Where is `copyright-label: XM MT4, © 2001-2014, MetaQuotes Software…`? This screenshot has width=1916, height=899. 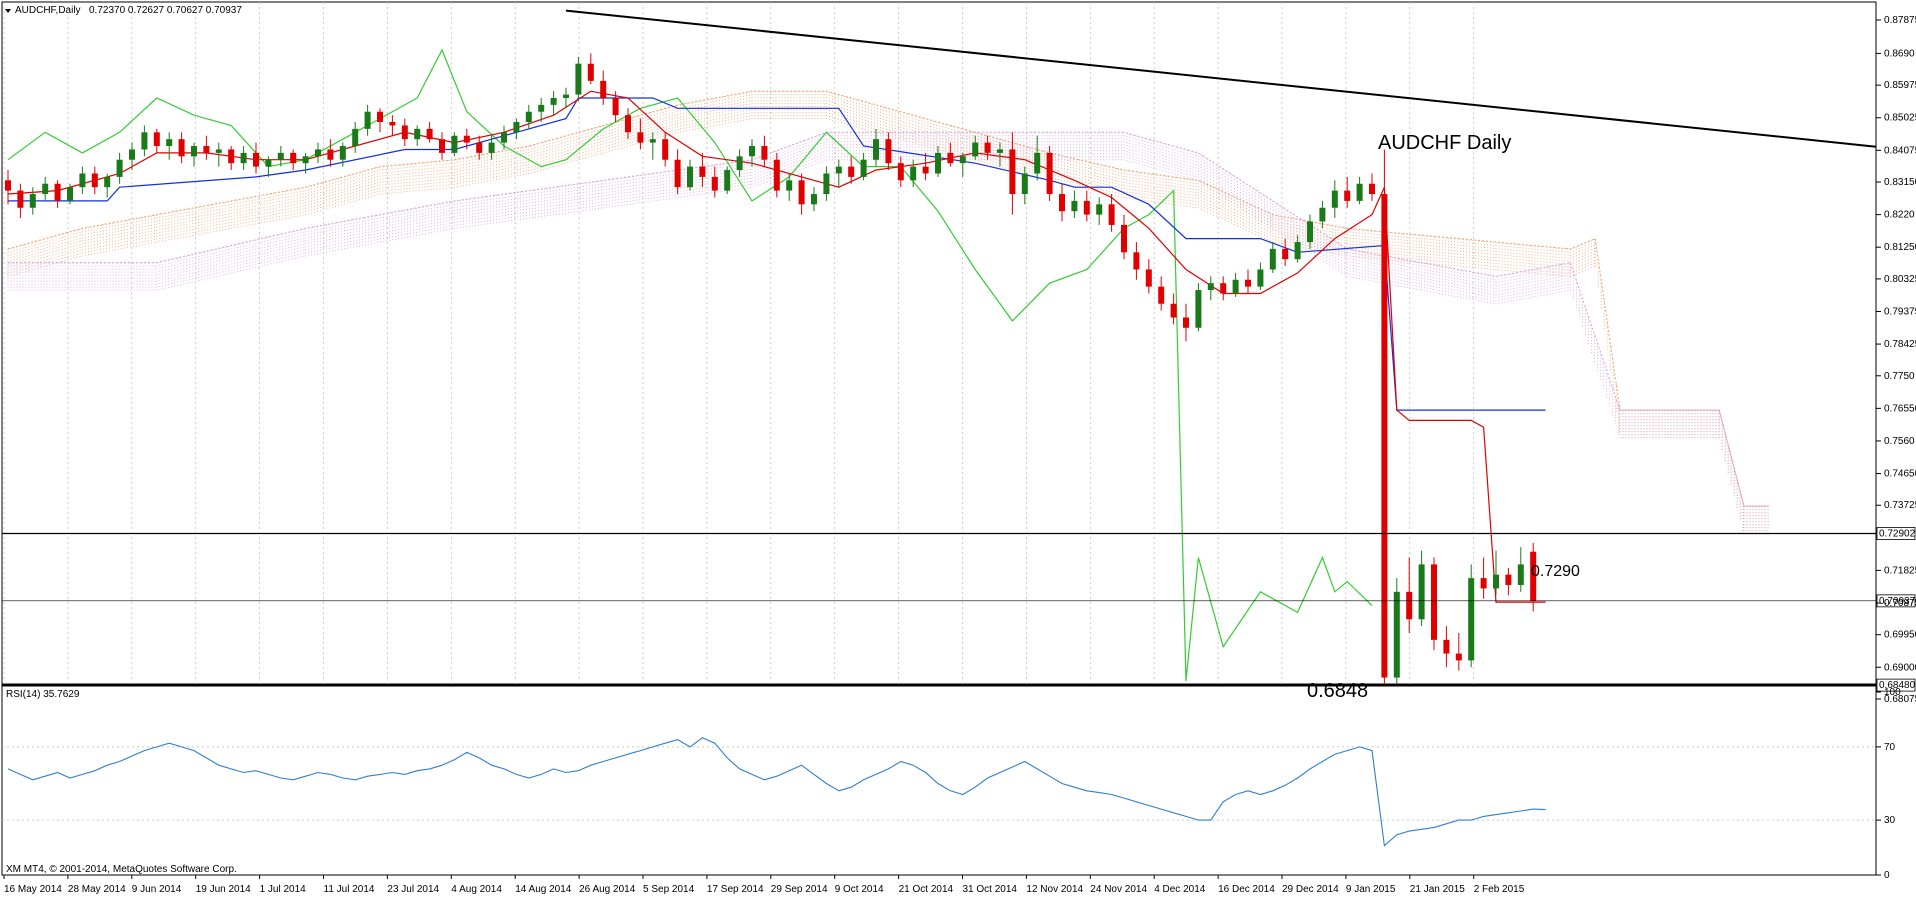
copyright-label: XM MT4, © 2001-2014, MetaQuotes Software… is located at coordinates (121, 869).